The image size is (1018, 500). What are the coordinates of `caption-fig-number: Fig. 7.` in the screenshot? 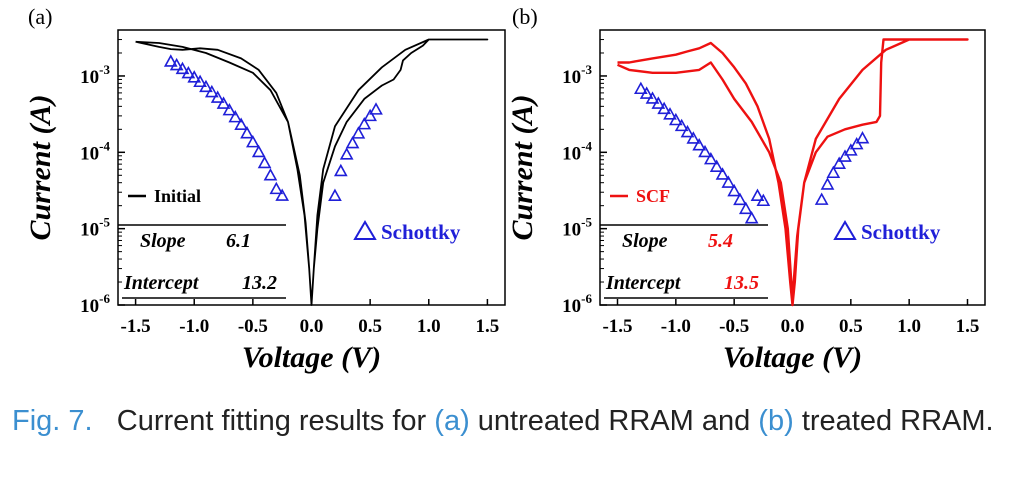 It's located at (52, 421).